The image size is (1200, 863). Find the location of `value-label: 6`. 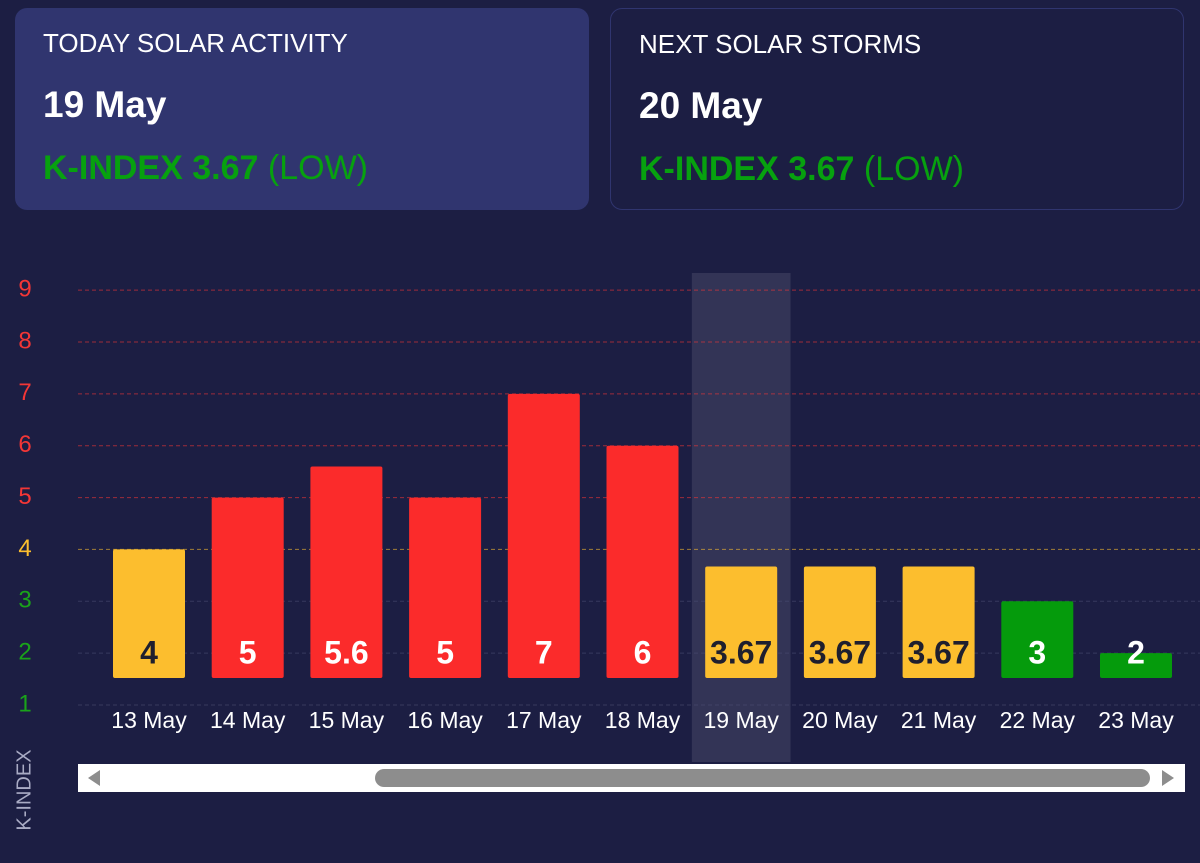

value-label: 6 is located at coordinates (643, 652).